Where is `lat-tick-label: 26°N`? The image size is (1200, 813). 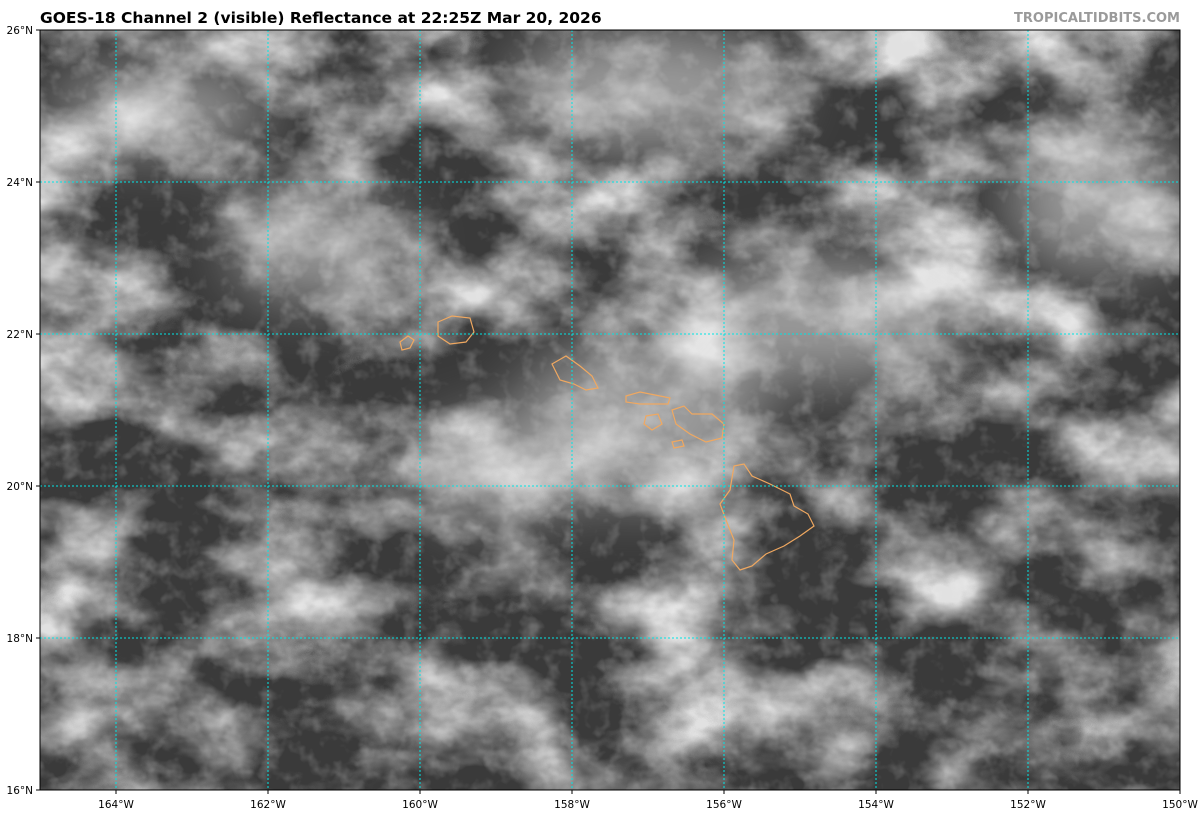 lat-tick-label: 26°N is located at coordinates (20, 31).